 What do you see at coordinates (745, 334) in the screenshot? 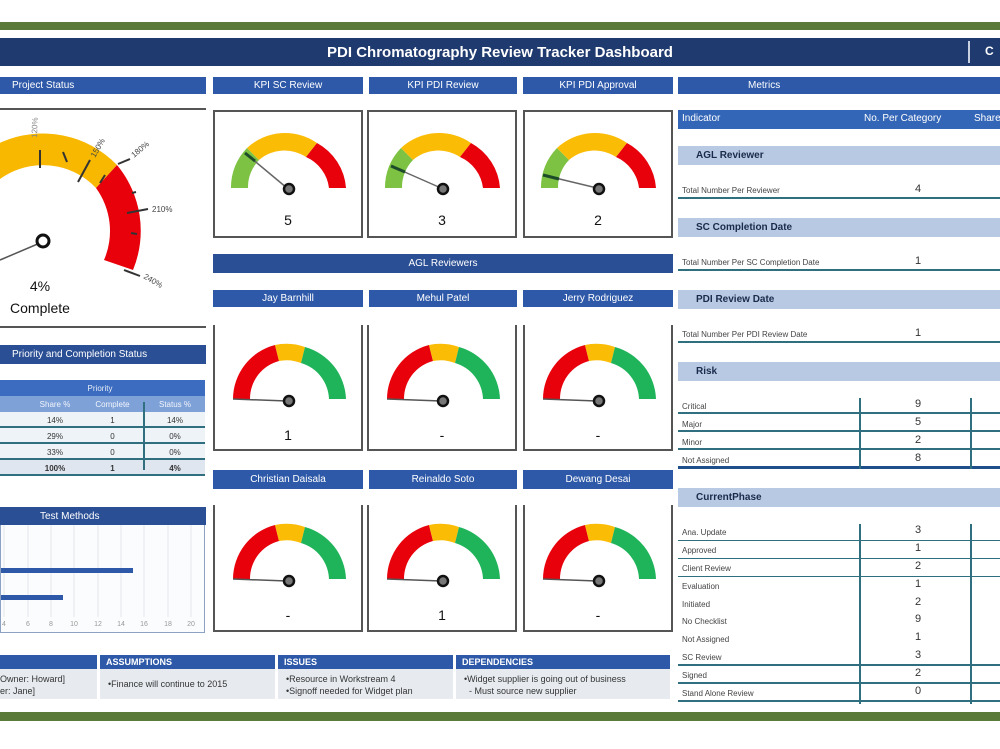
I see `metrics-row-label: Total Number Per PDI Review Date` at bounding box center [745, 334].